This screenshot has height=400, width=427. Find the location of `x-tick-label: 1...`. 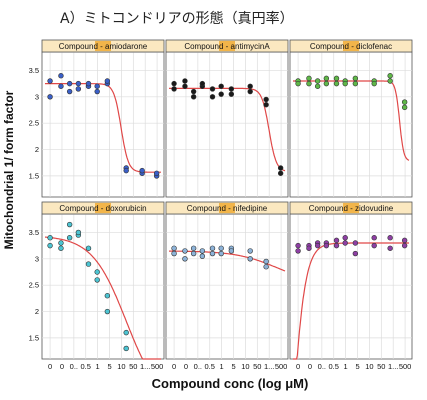

x-tick-label: 1... is located at coordinates (269, 366).